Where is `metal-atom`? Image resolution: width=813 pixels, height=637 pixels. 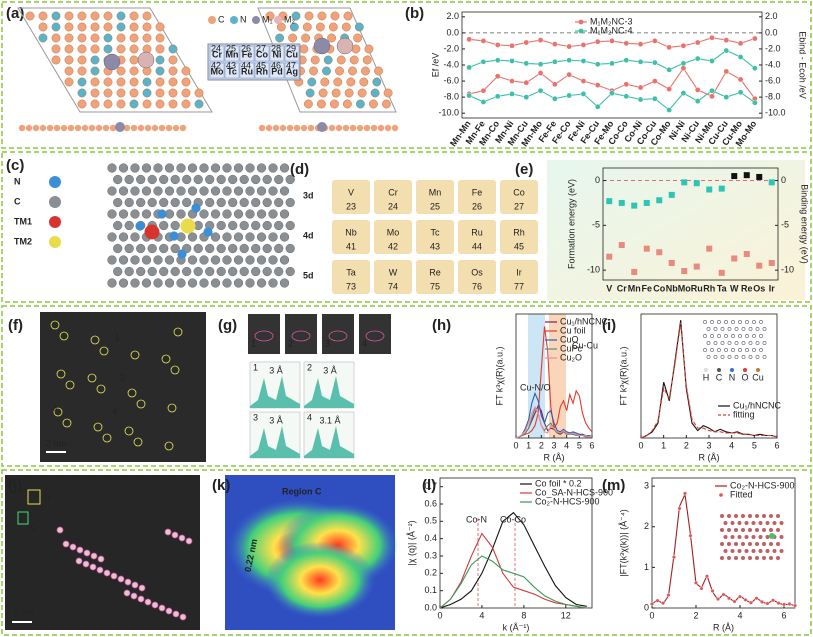
metal-atom is located at coordinates (146, 60).